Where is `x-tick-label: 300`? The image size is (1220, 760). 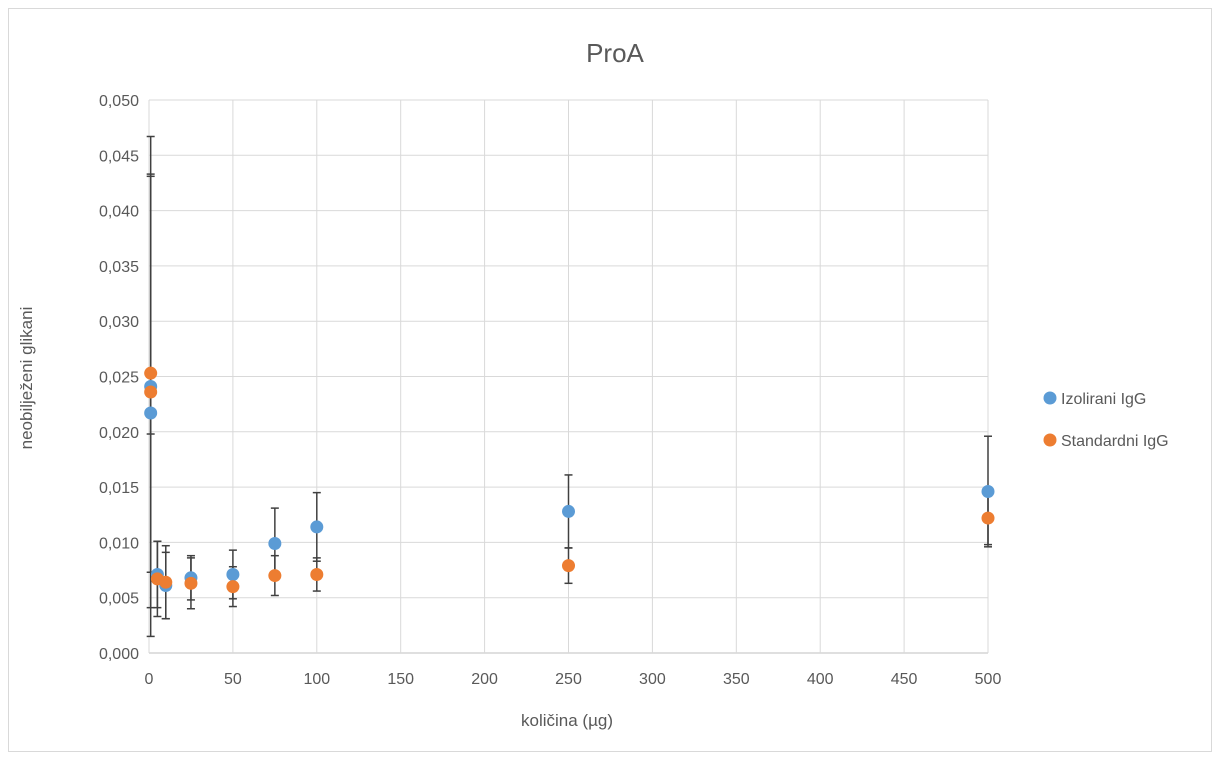
x-tick-label: 300 is located at coordinates (652, 679).